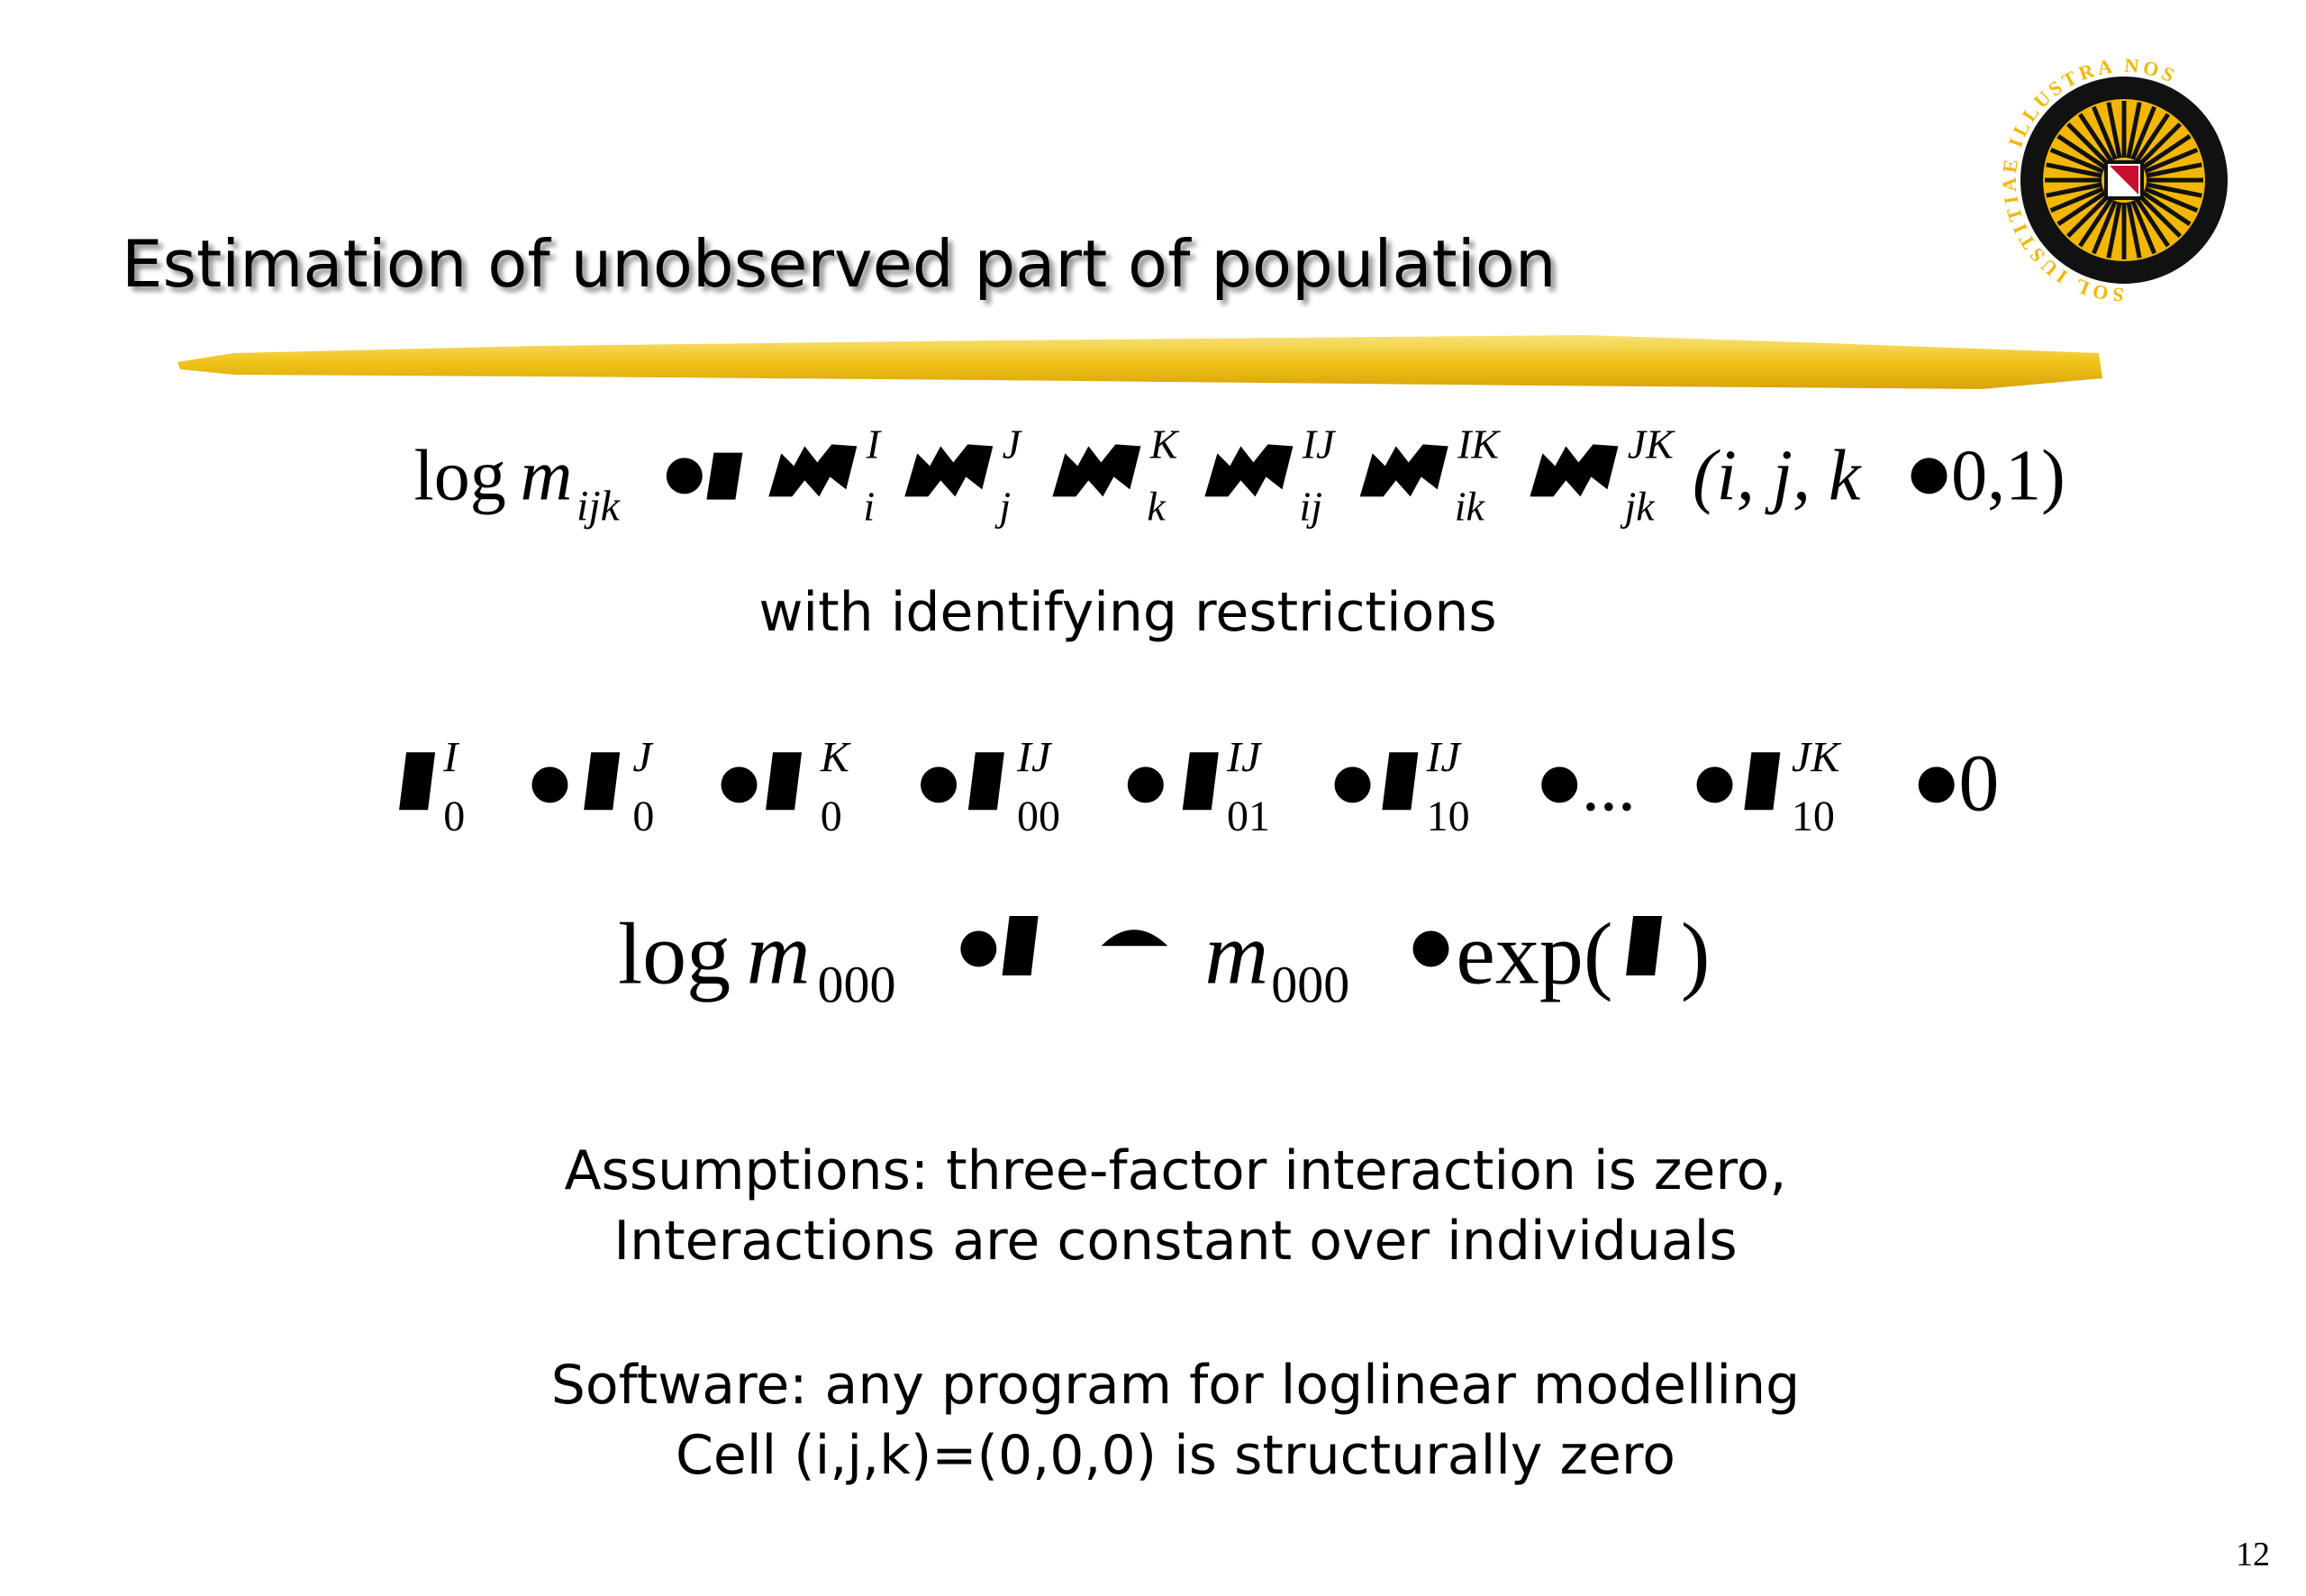 The image size is (2306, 1596). What do you see at coordinates (1002, 507) in the screenshot?
I see `formula-text: j` at bounding box center [1002, 507].